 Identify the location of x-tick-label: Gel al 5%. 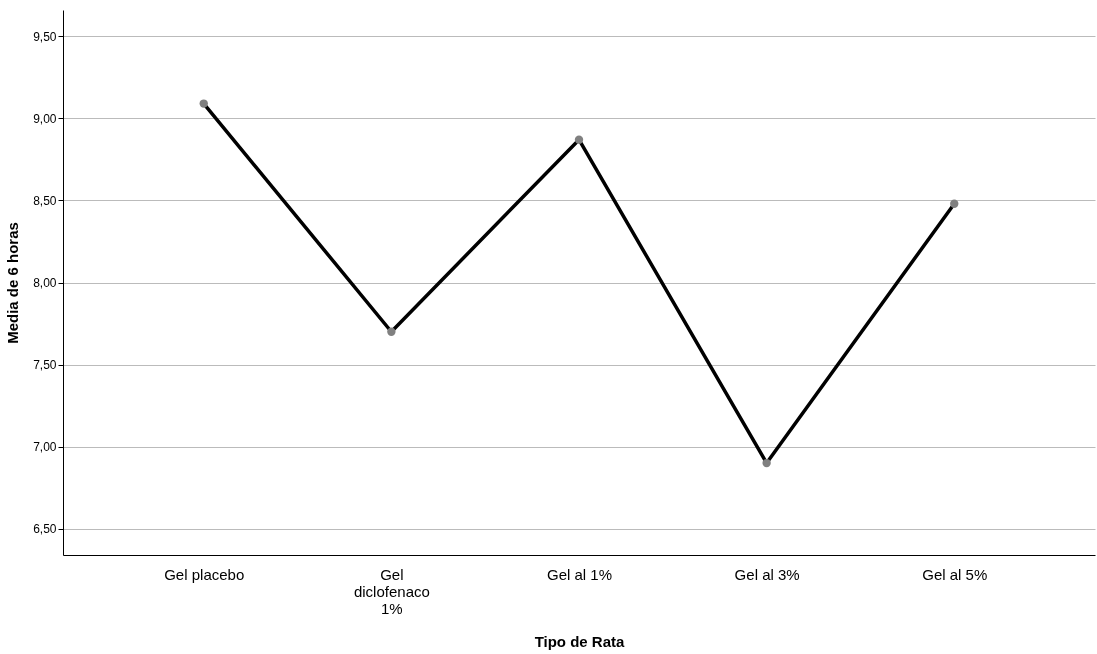
(955, 574).